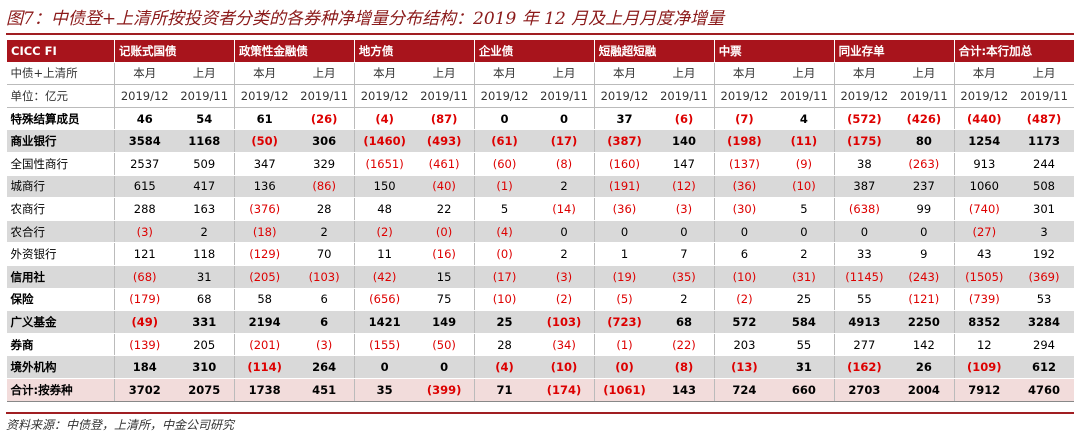  I want to click on row-label: 商业银行, so click(60, 141).